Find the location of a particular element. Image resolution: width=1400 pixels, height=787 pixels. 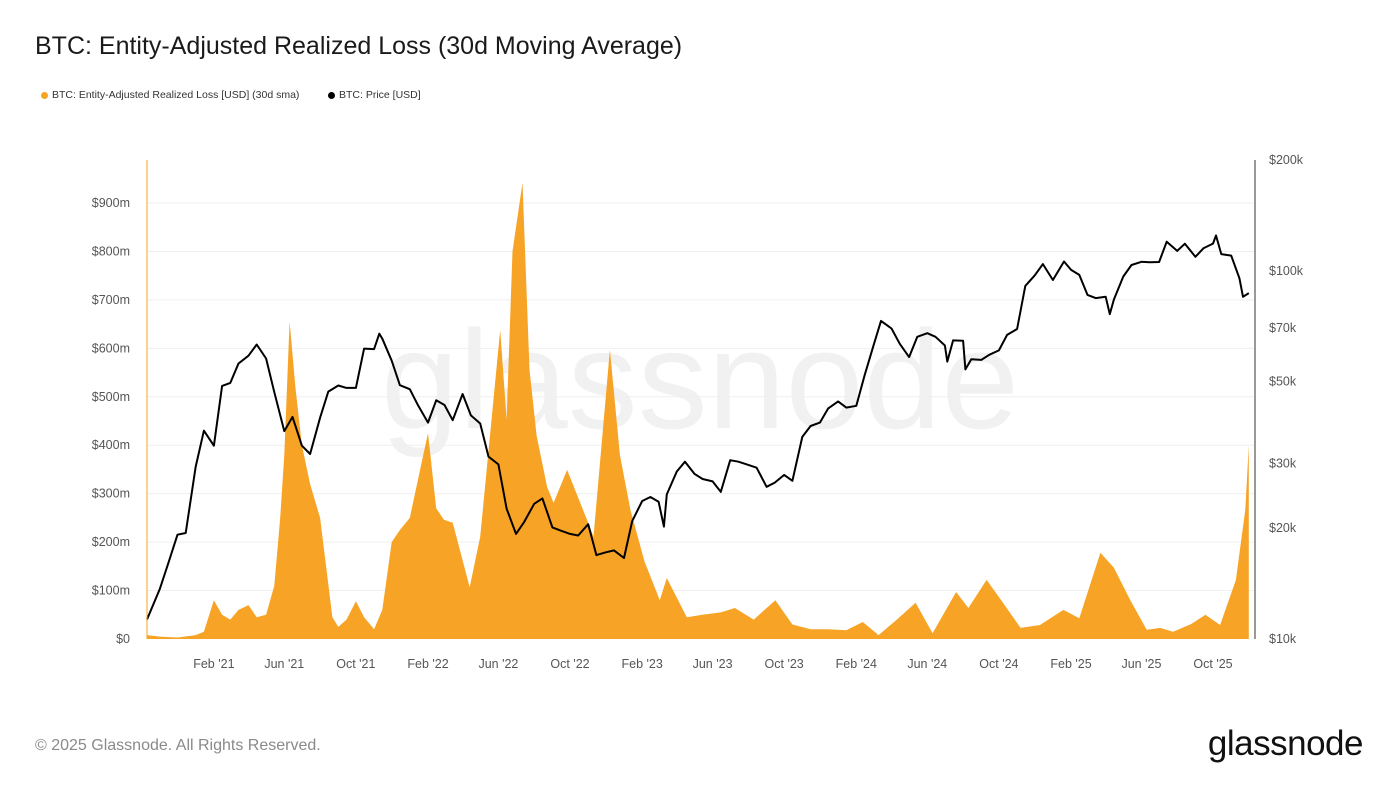

y-right-tick-label: $30k is located at coordinates (1283, 463).